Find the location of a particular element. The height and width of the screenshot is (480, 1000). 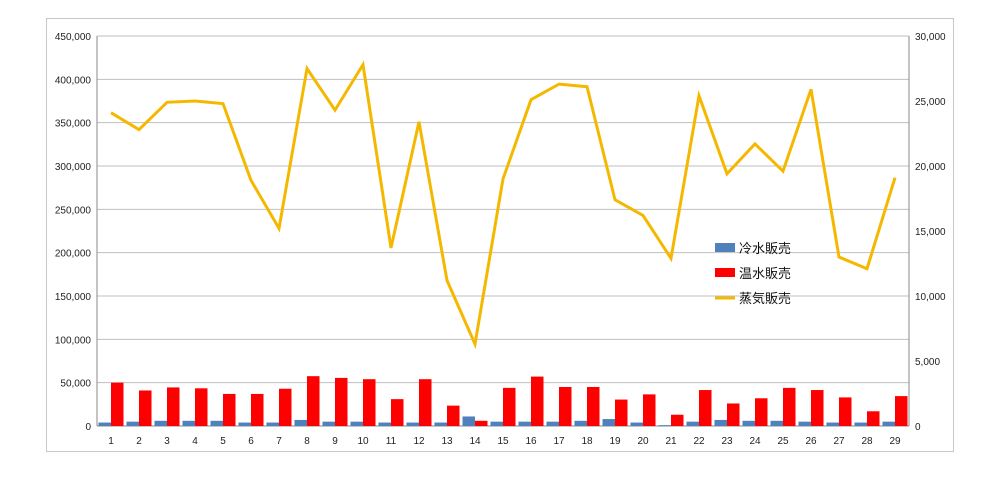

x-tick-label: 1 is located at coordinates (111, 441).